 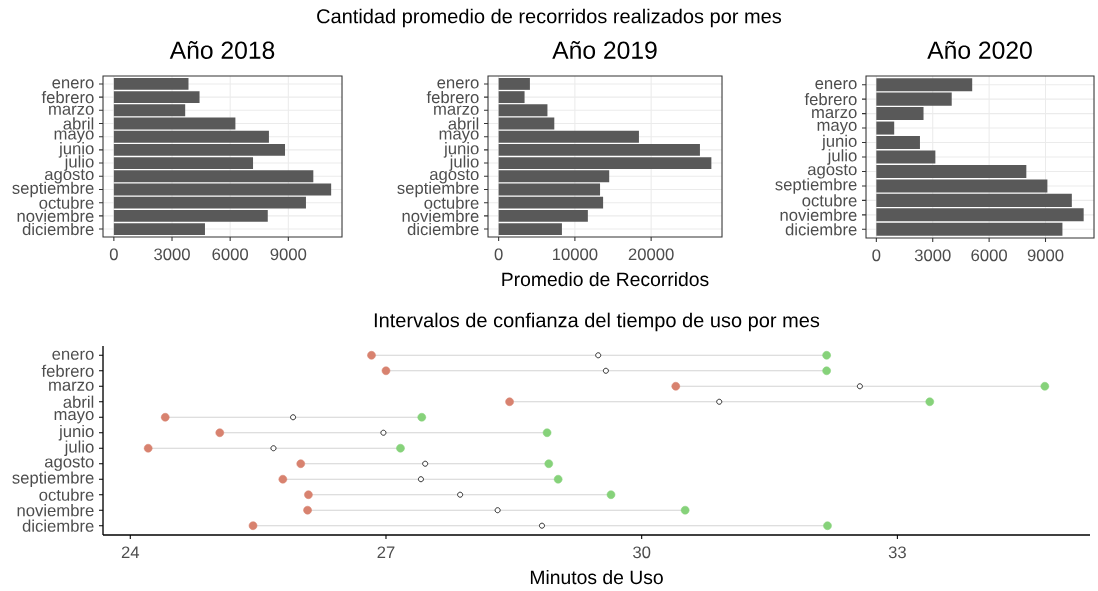 I want to click on chart-title: Año 2020, so click(x=979, y=50).